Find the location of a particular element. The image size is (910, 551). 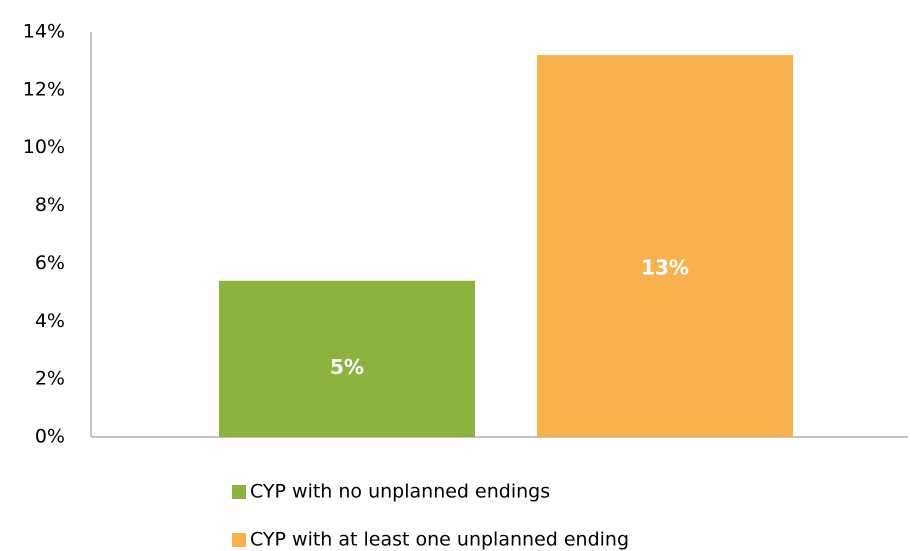

y-tick-label: 10% is located at coordinates (44, 147).